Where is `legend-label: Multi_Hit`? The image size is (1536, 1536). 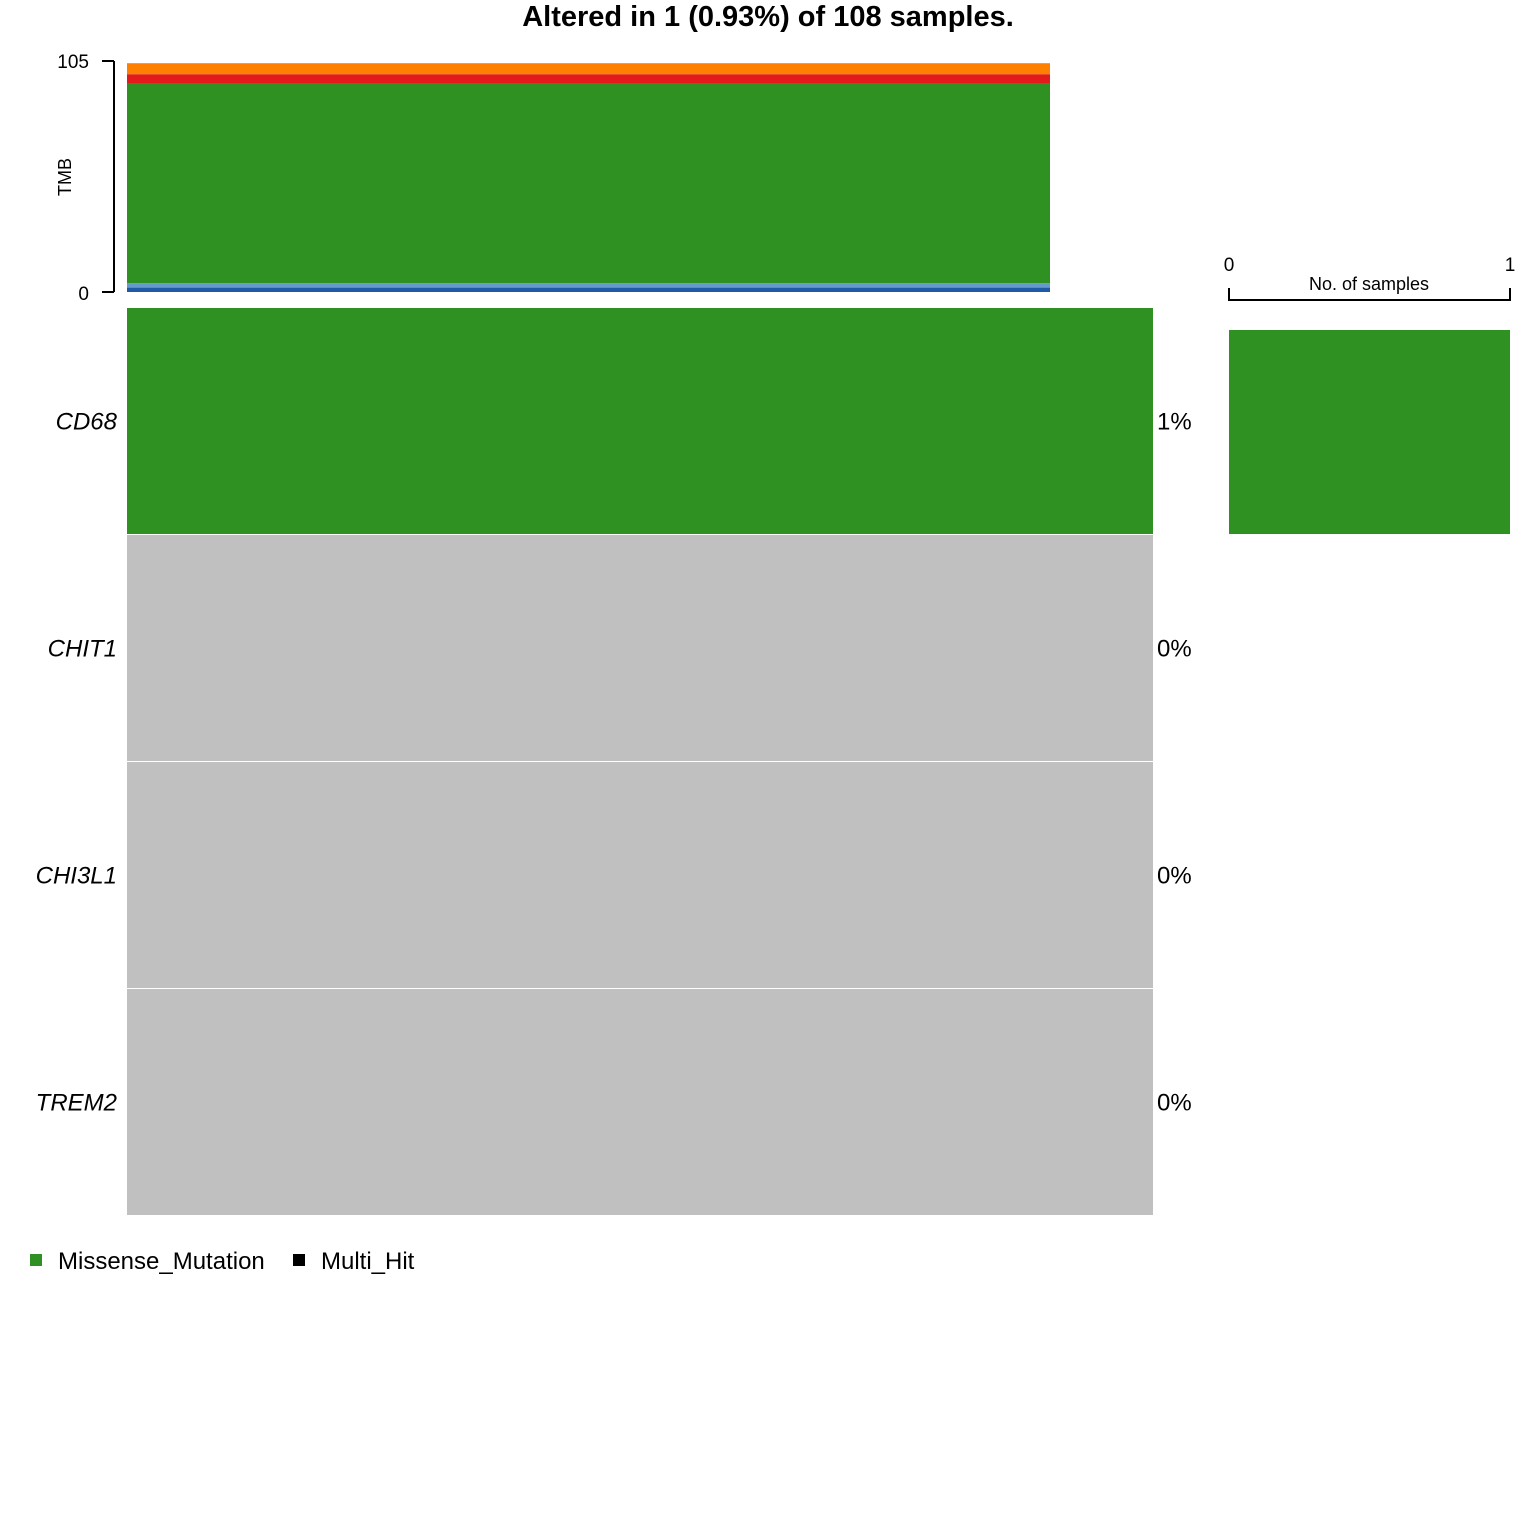
legend-label: Multi_Hit is located at coordinates (368, 1261).